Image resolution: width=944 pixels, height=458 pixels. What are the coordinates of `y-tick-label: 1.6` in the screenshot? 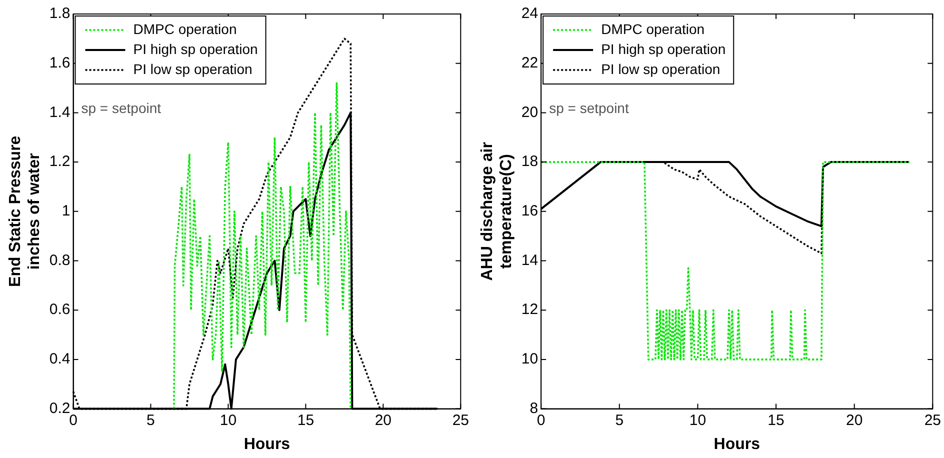 It's located at (59, 63).